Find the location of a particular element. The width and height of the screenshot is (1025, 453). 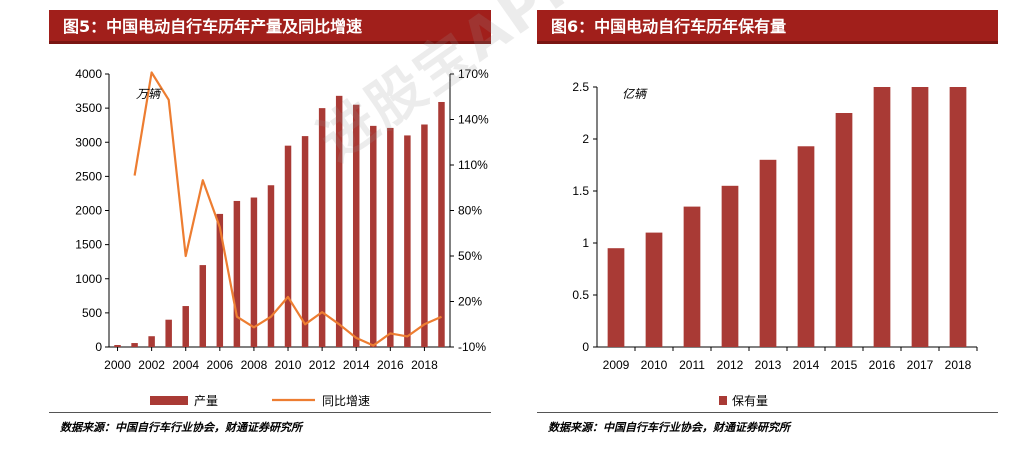

right-chart-panel: 图6：中国电动自行车历年保有量 is located at coordinates (767, 27).